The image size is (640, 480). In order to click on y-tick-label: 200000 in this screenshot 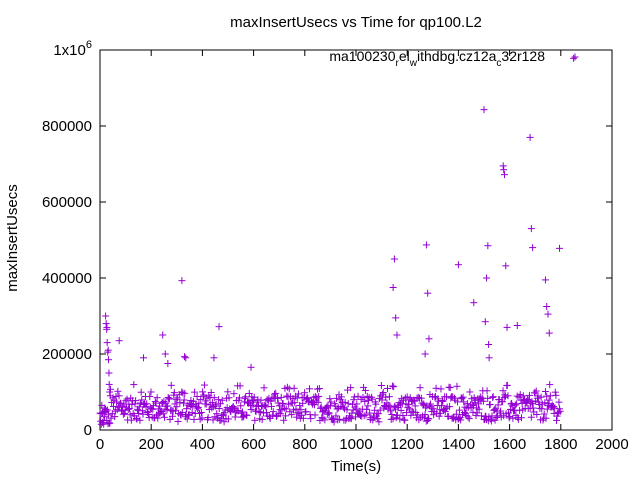, I will do `click(67, 354)`.